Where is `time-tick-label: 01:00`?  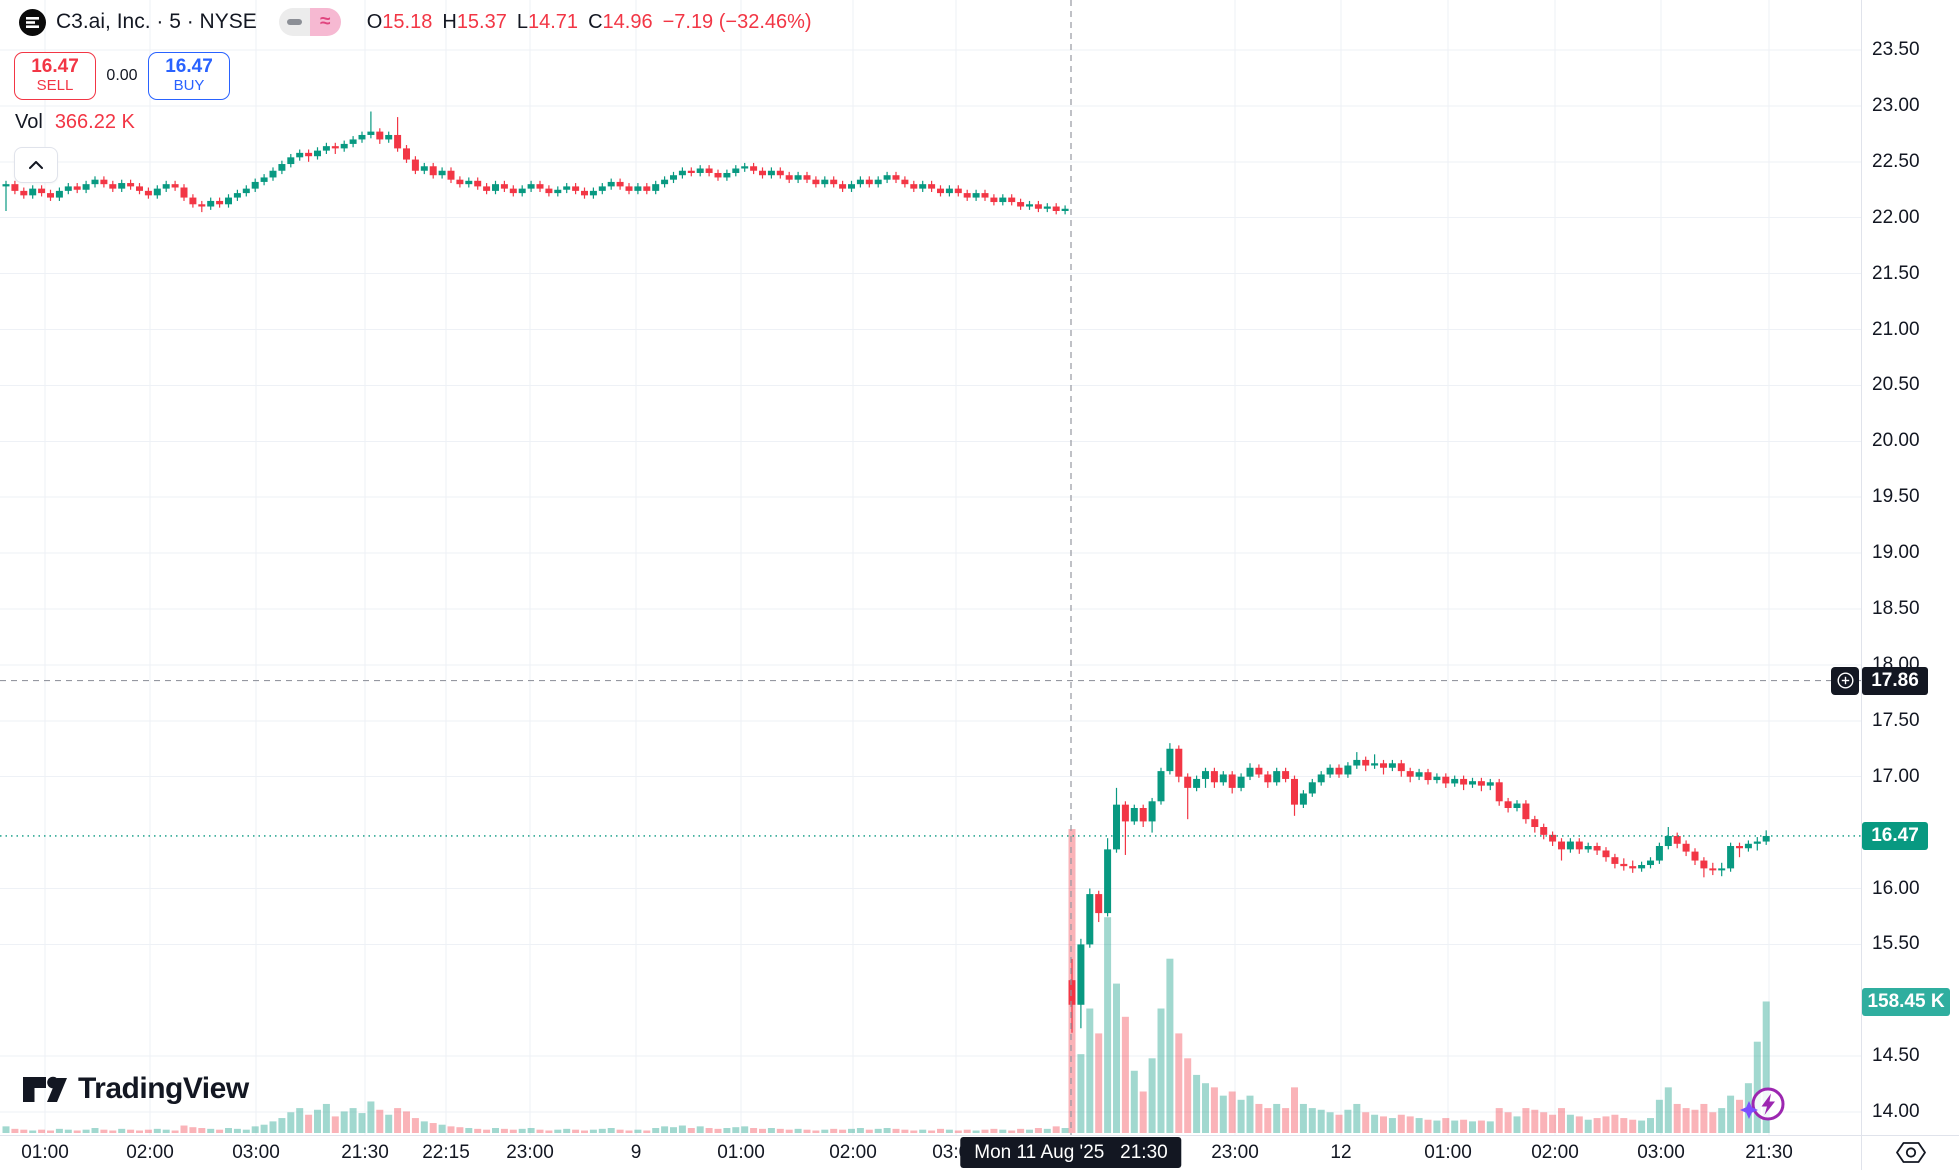 time-tick-label: 01:00 is located at coordinates (741, 1152).